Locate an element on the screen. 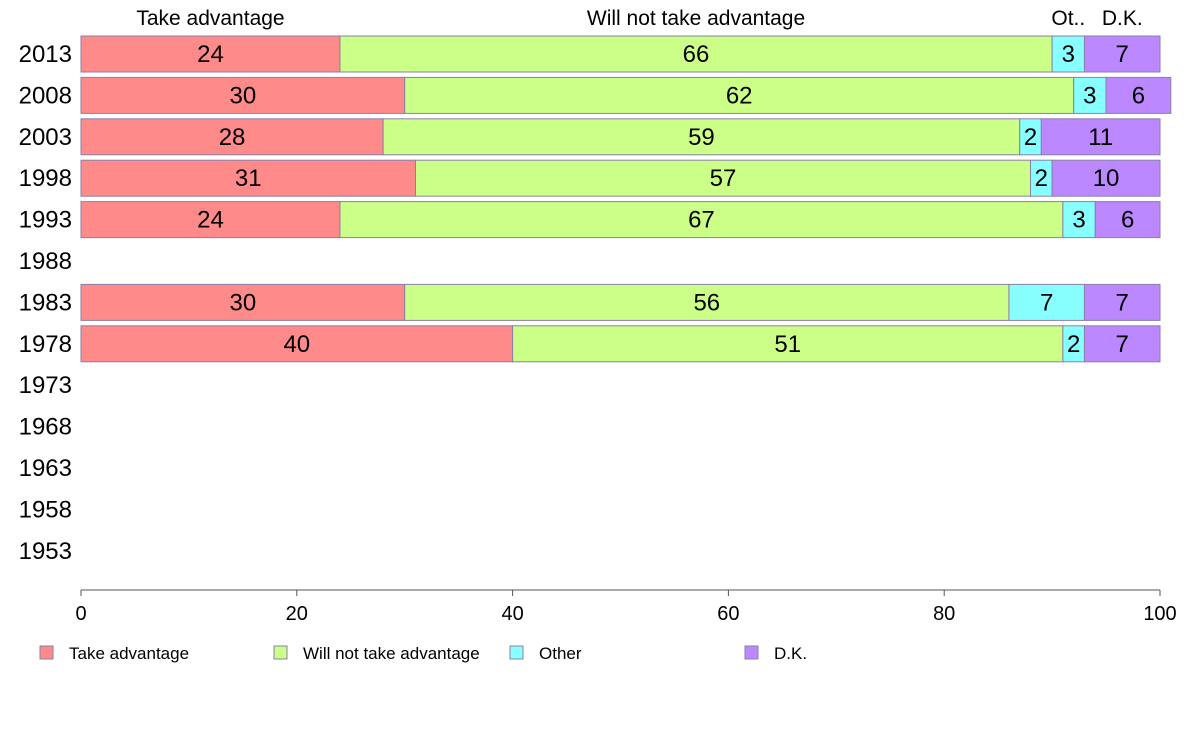  data-label: 57 is located at coordinates (723, 178).